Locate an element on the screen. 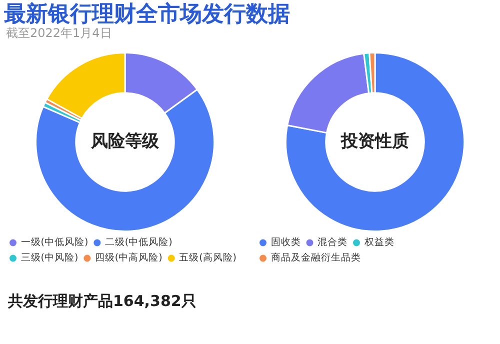 The image size is (500, 344). legend-label: 二级(中低风险) is located at coordinates (138, 242).